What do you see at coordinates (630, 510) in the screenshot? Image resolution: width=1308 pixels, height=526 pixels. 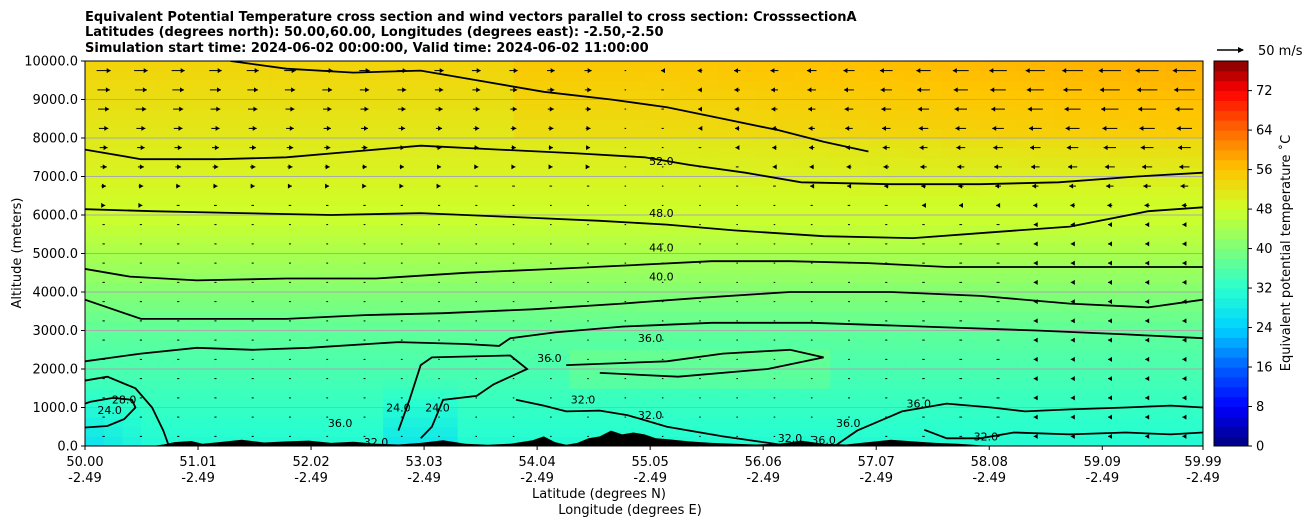 I see `x-axis-label-2: Longitude (degrees E)` at bounding box center [630, 510].